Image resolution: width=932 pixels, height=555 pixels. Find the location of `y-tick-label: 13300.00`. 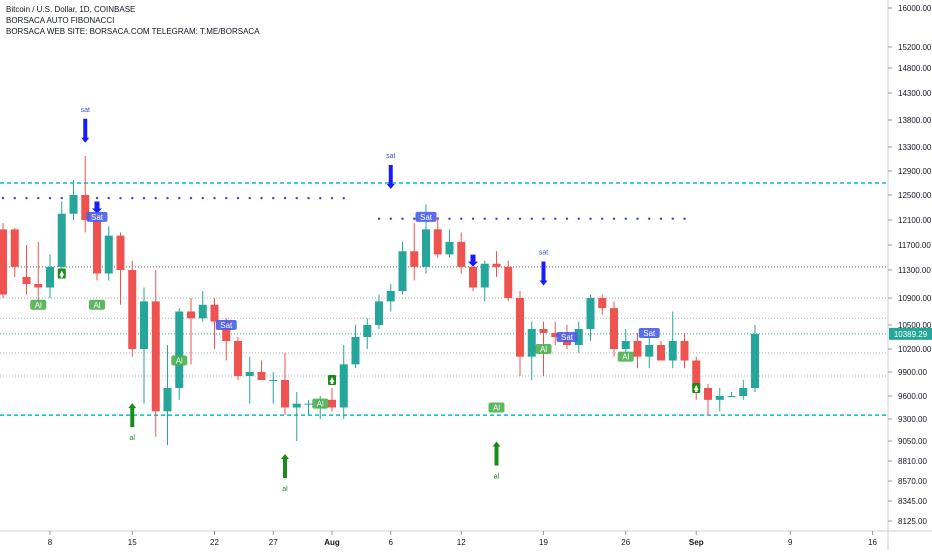

y-tick-label: 13300.00 is located at coordinates (915, 147).